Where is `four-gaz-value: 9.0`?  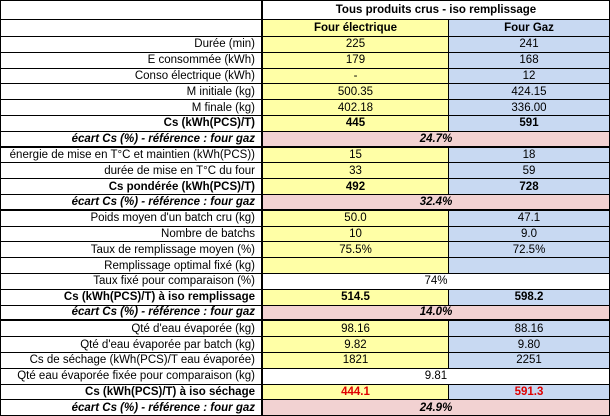 four-gaz-value: 9.0 is located at coordinates (529, 234).